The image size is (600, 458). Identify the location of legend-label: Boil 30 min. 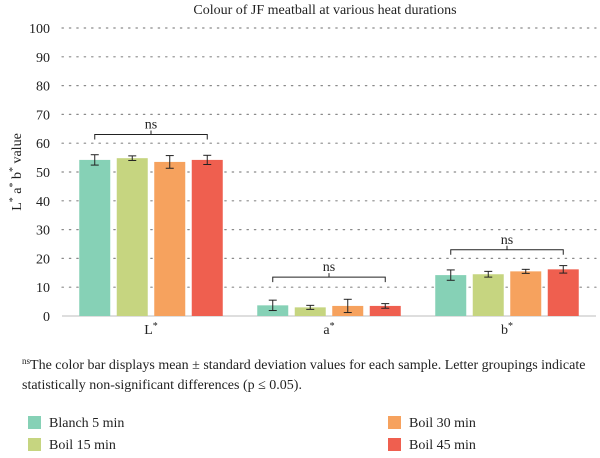
(442, 423).